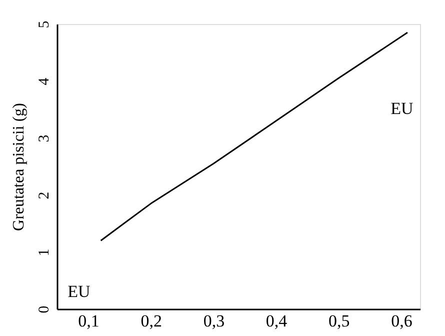 This screenshot has width=445, height=336. What do you see at coordinates (44, 81) in the screenshot?
I see `y-tick-label: 4` at bounding box center [44, 81].